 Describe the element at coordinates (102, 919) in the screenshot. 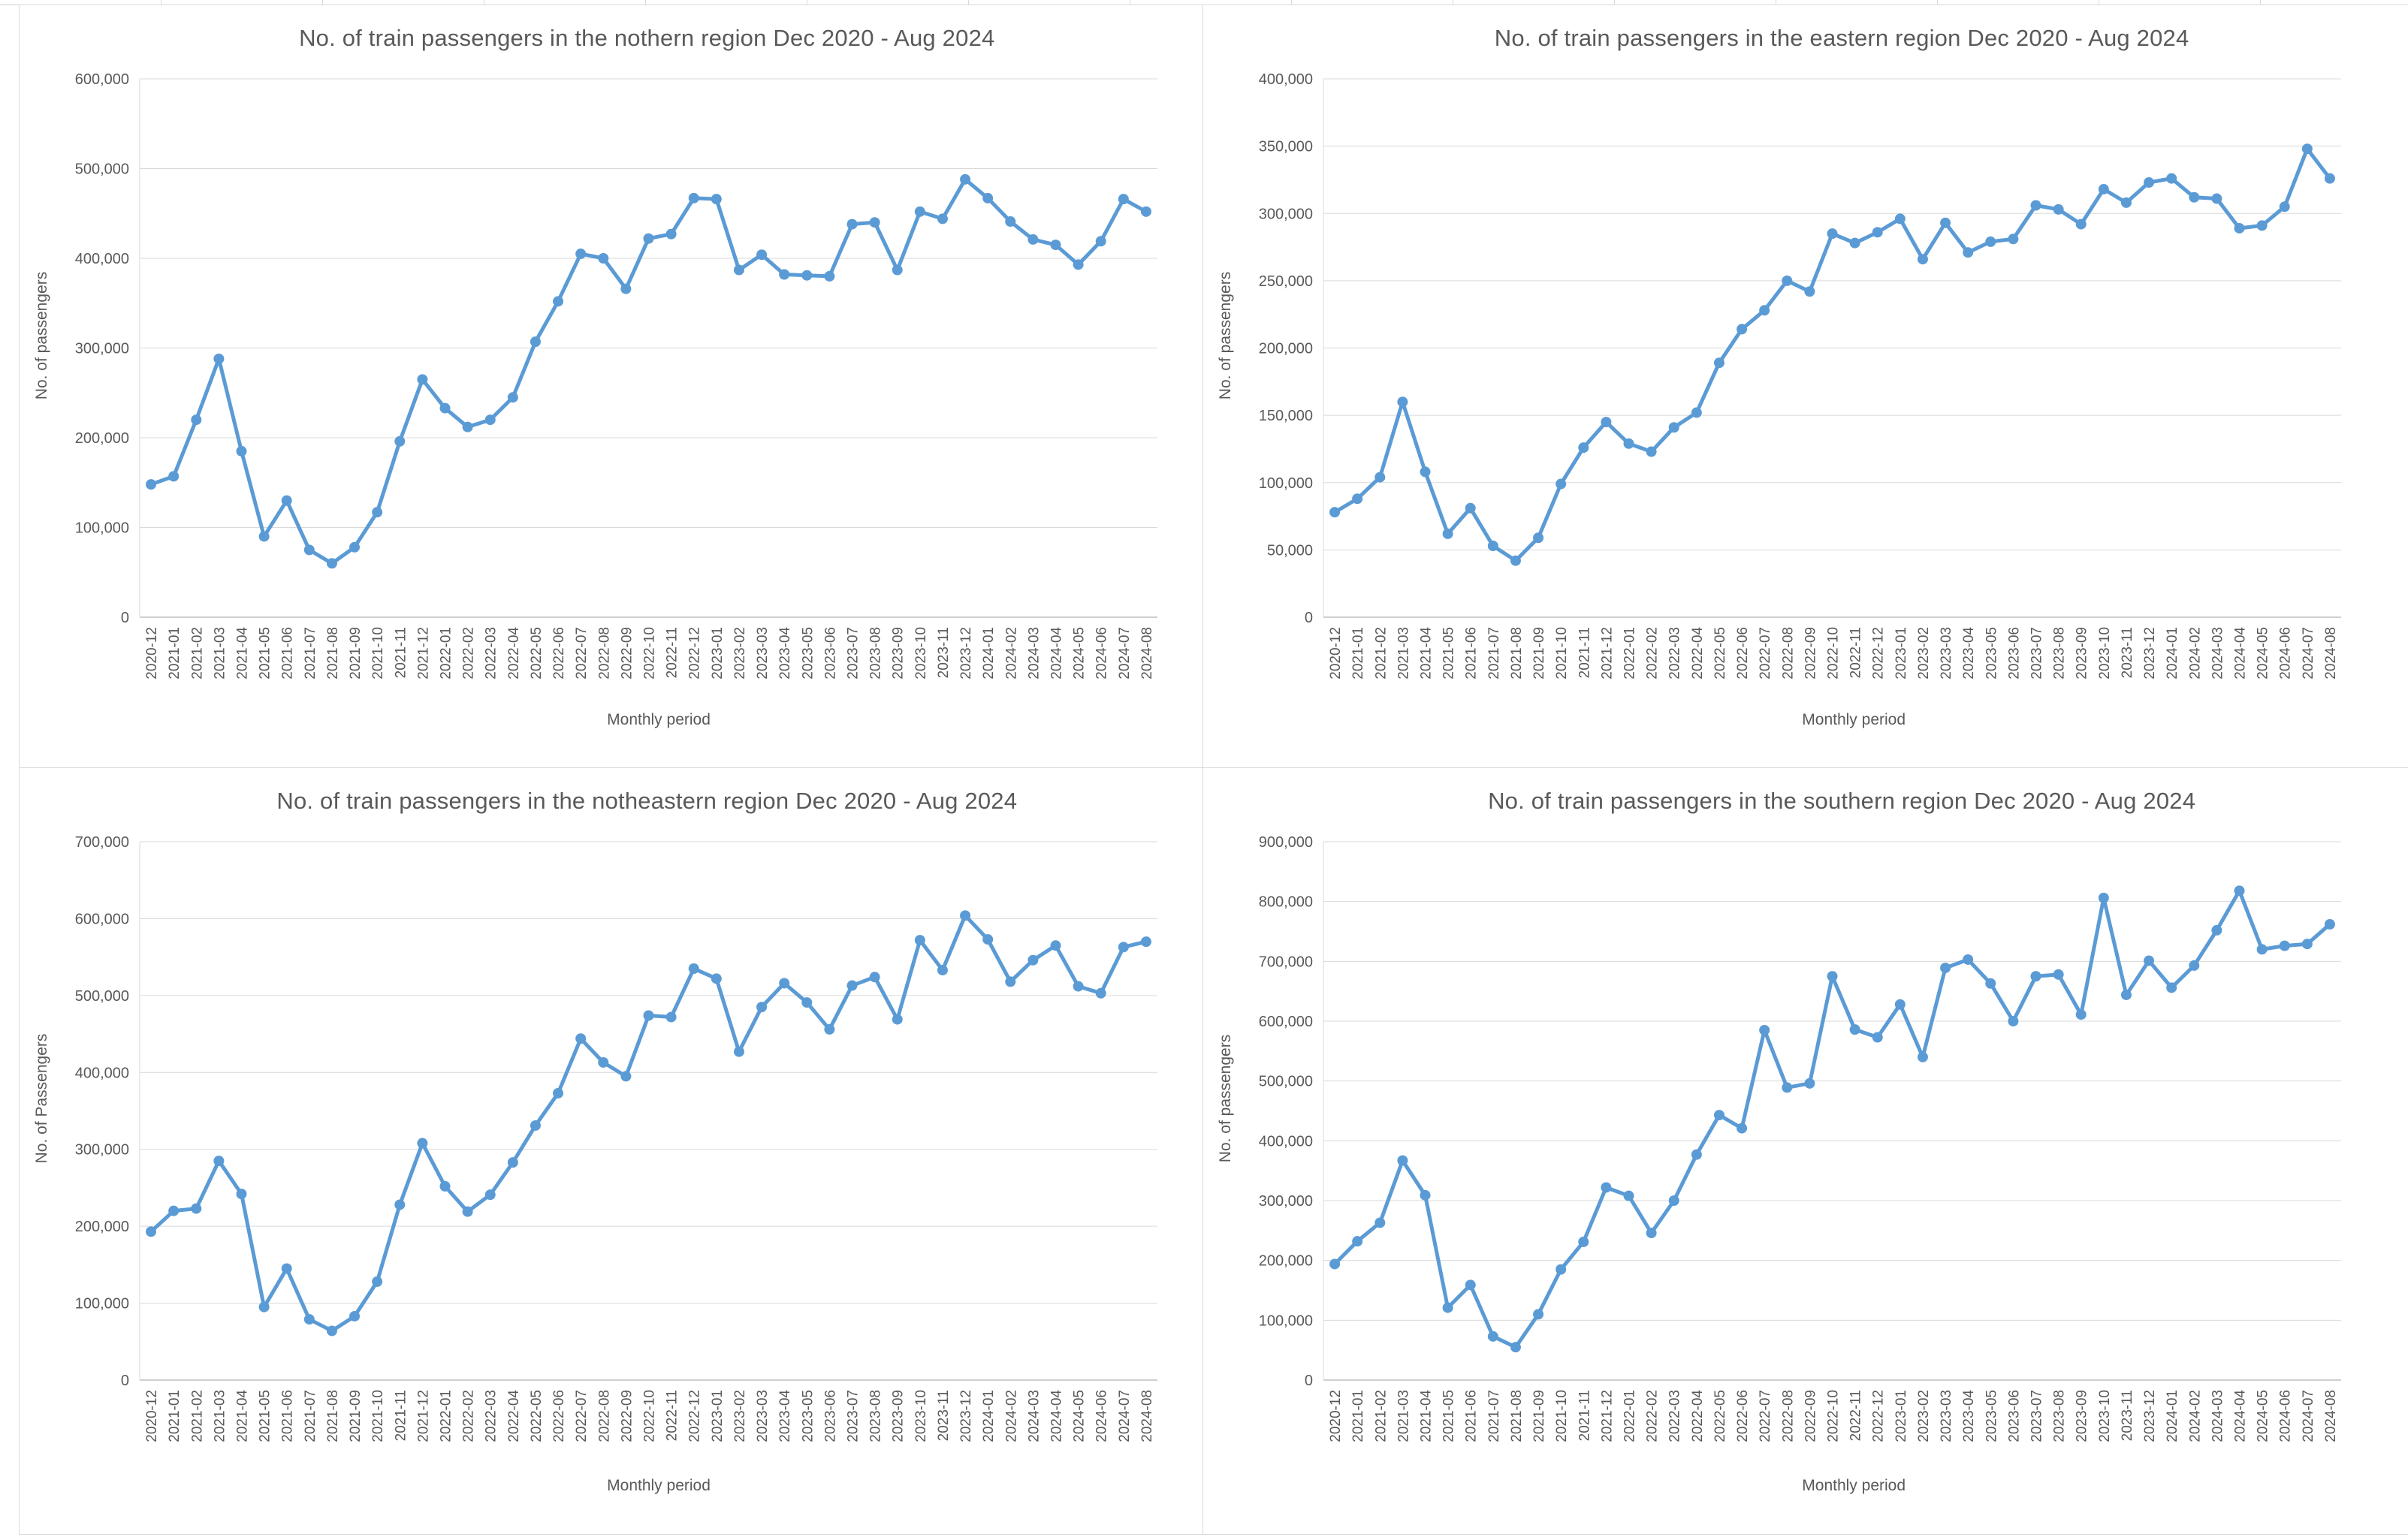

I see `y-tick-label: 600,000` at that location.